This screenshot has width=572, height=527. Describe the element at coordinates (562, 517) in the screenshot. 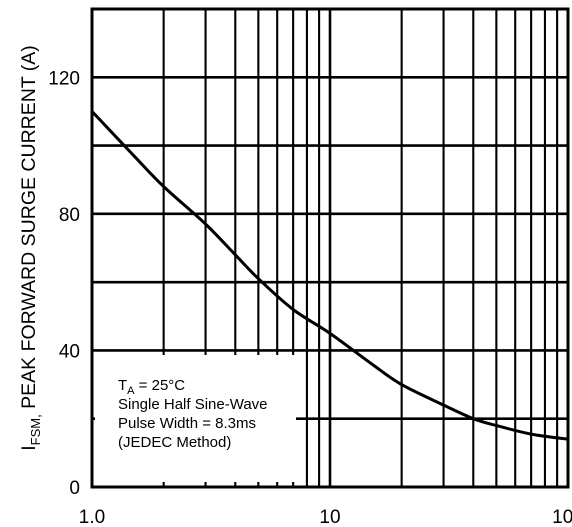

I see `x-tick-label: 100` at that location.